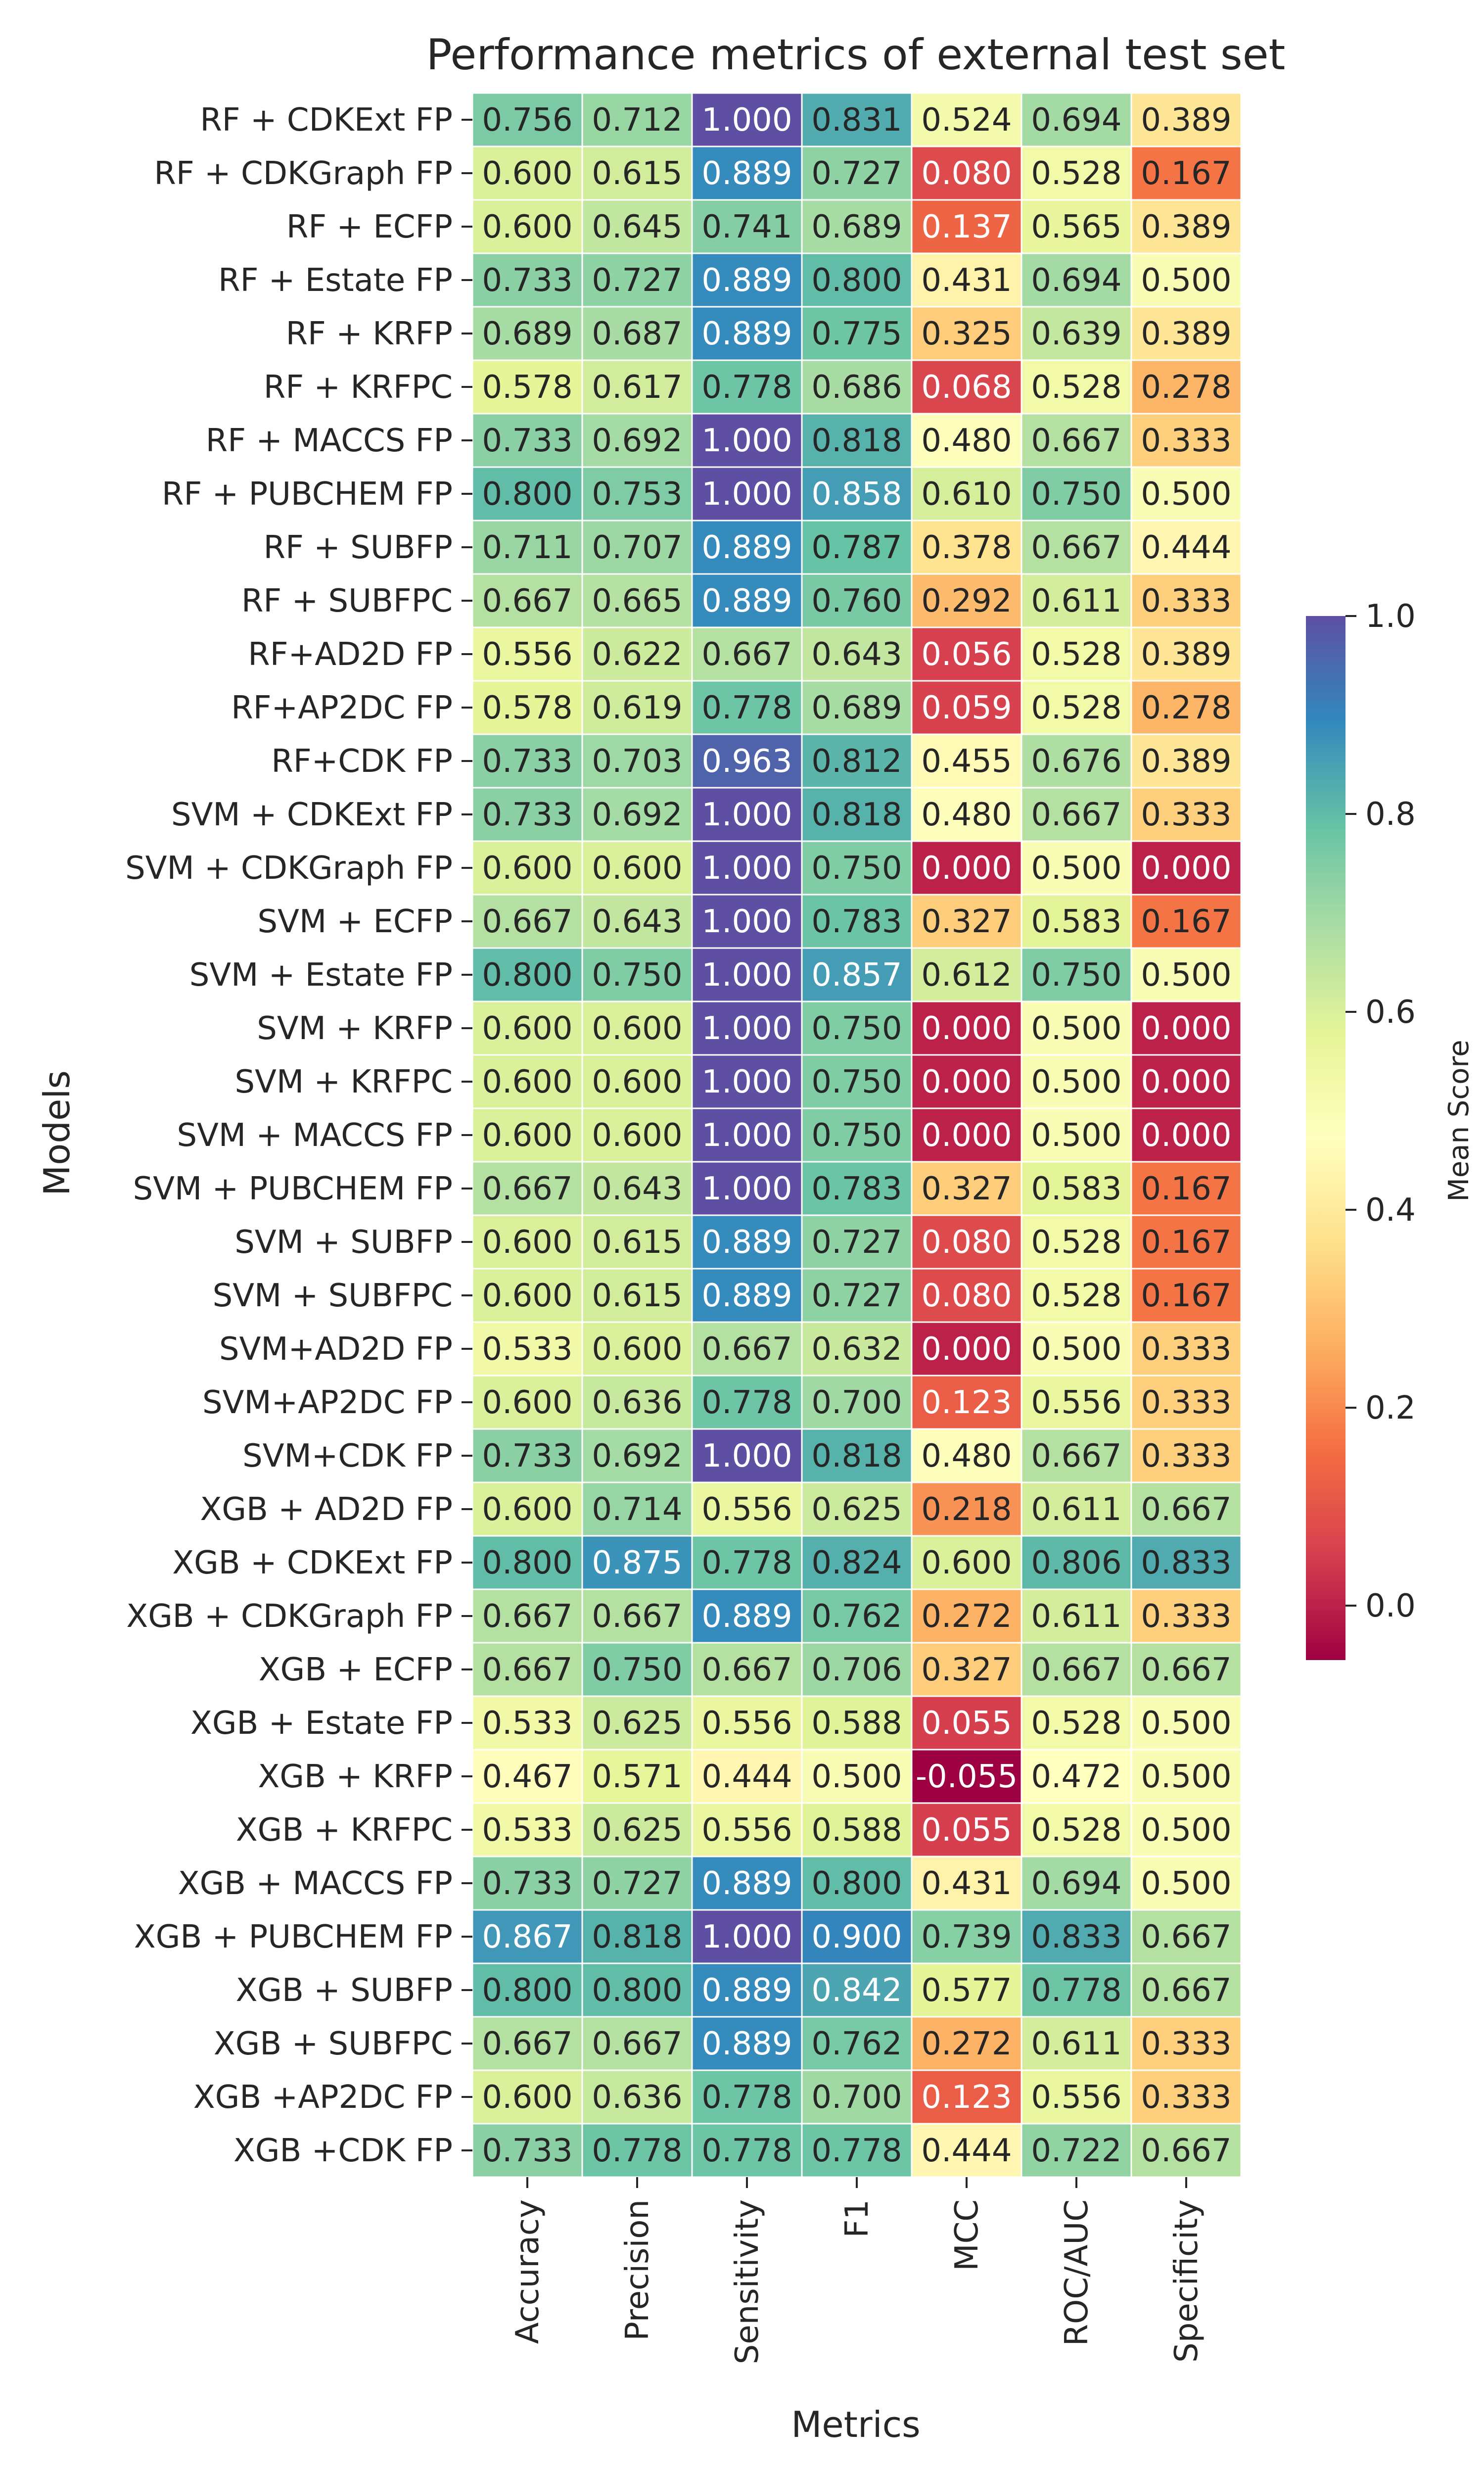  I want to click on cell-value-label: 0.467, so click(527, 1777).